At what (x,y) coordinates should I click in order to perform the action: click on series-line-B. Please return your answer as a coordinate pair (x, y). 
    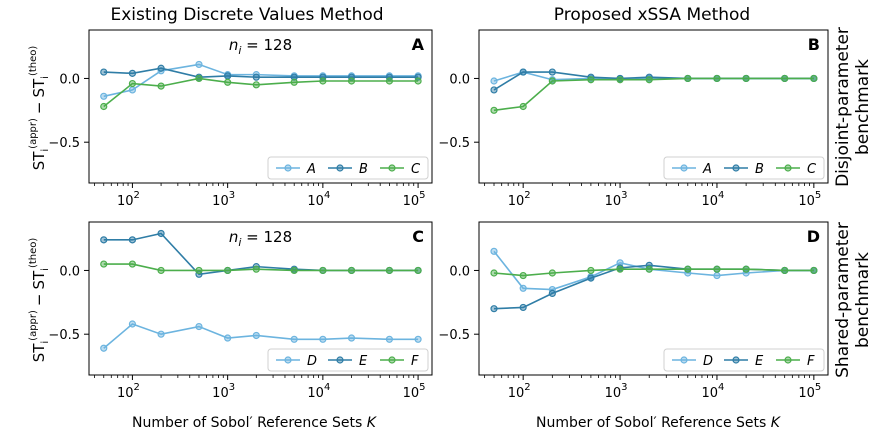
    Looking at the image, I should click on (653, 81).